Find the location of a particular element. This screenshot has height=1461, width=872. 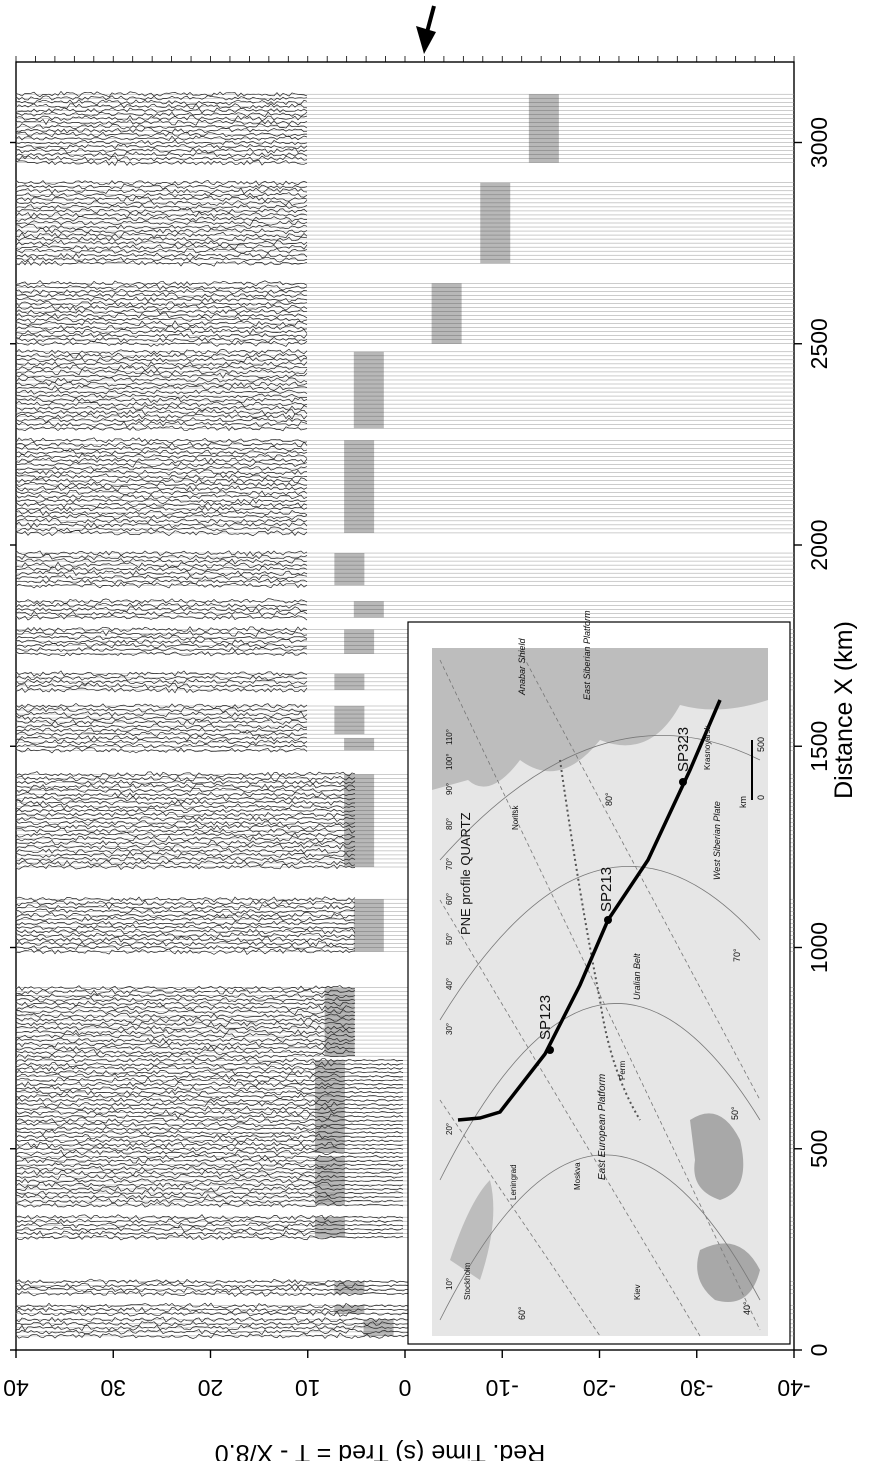

baltic-sea is located at coordinates (472, 1230).